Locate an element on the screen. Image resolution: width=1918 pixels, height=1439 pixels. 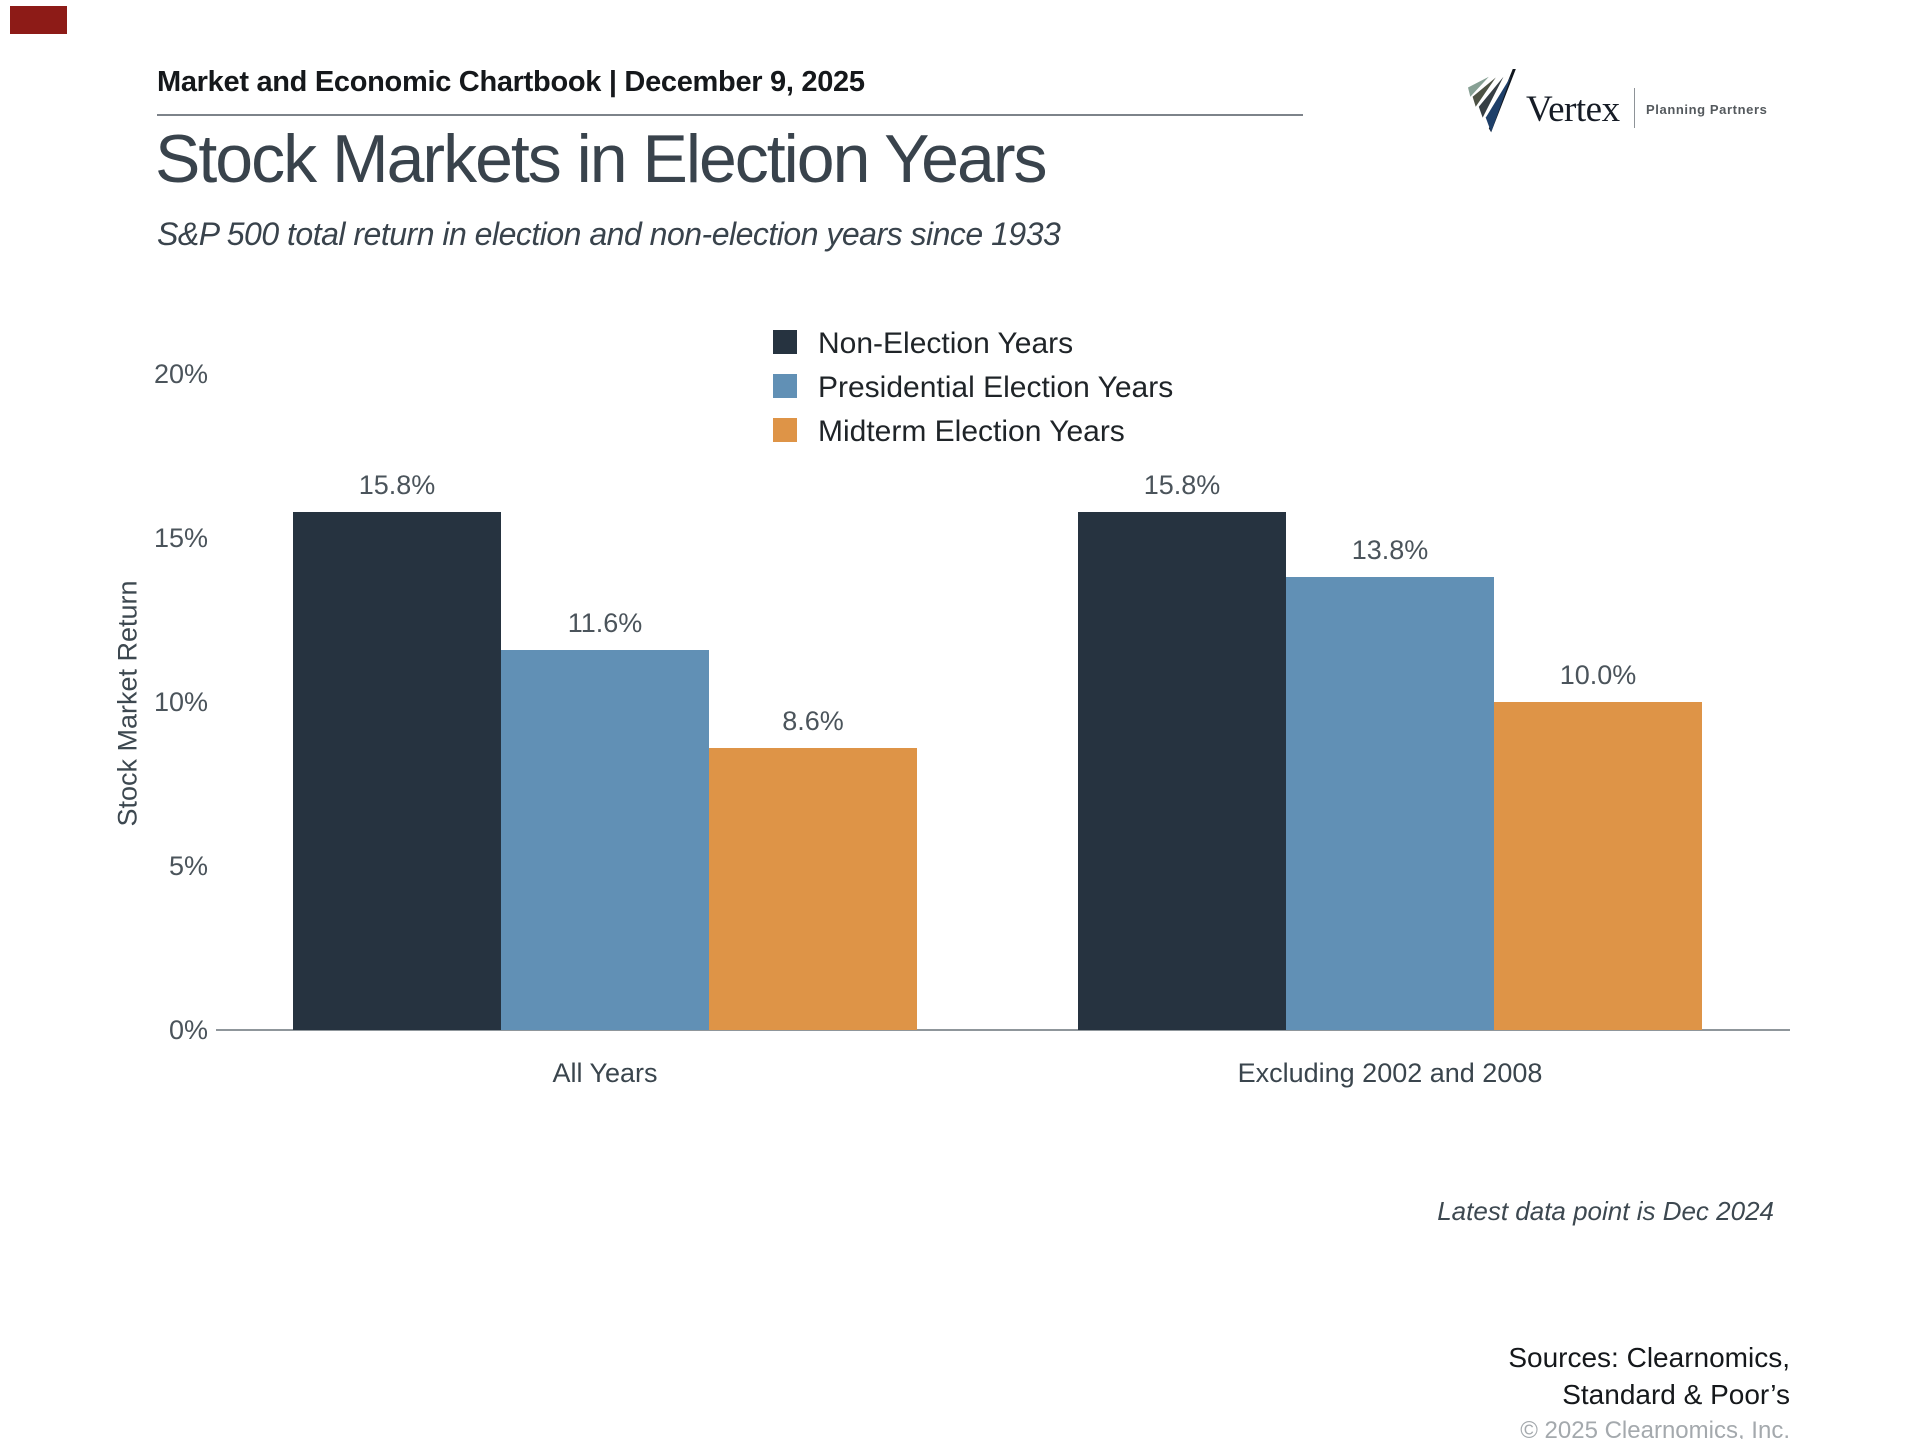
category-label: Excluding 2002 and 2008 is located at coordinates (1390, 1073).